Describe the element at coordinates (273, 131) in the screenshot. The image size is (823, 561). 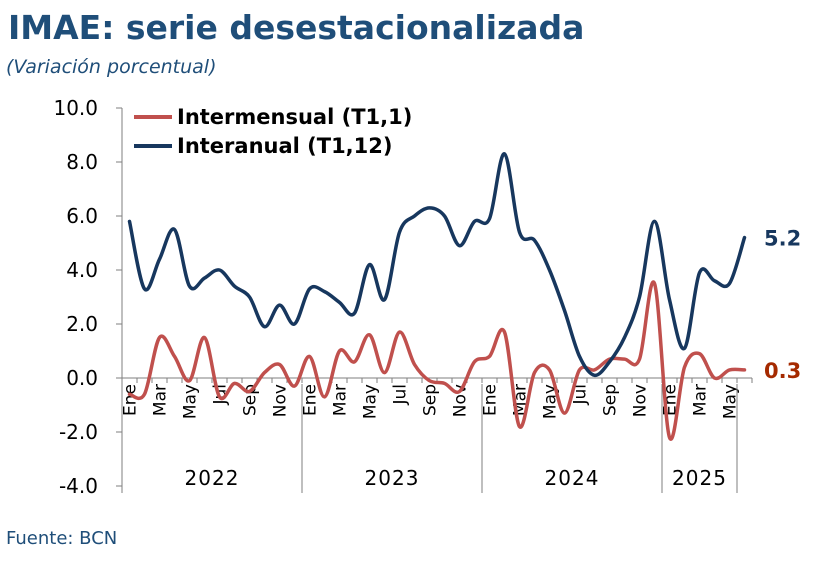
I see `legend: Intermensual (T1,1) Interanual (T1,12)` at that location.